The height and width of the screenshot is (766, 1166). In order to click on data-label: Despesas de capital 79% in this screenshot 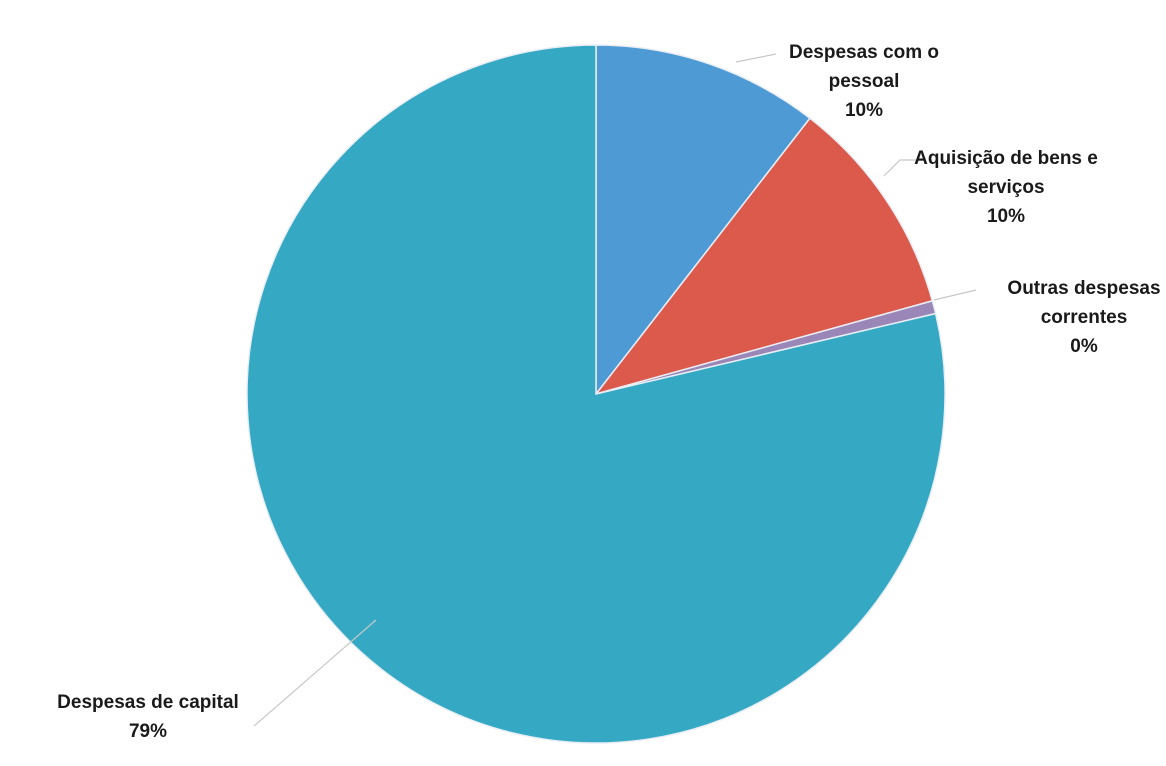, I will do `click(148, 717)`.